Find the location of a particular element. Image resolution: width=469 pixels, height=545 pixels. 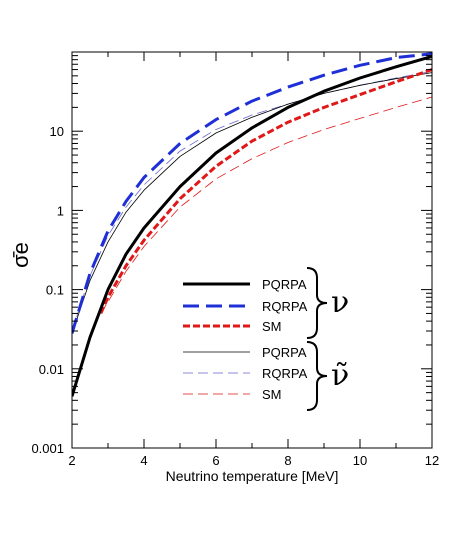

legend-label-4: RQRPA is located at coordinates (285, 373).